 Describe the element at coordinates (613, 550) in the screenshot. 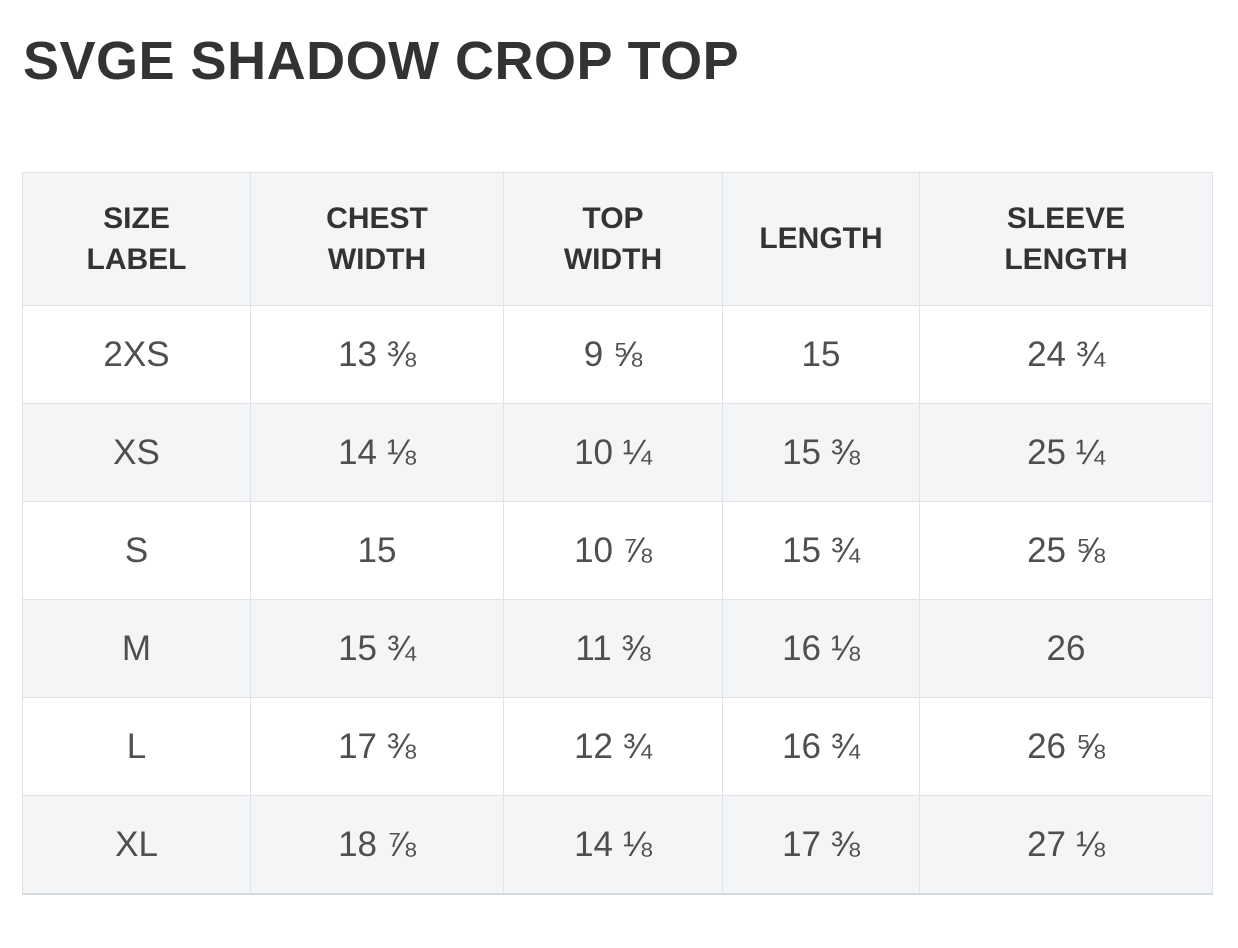

I see `measurement-cell: 10 ⅞` at that location.